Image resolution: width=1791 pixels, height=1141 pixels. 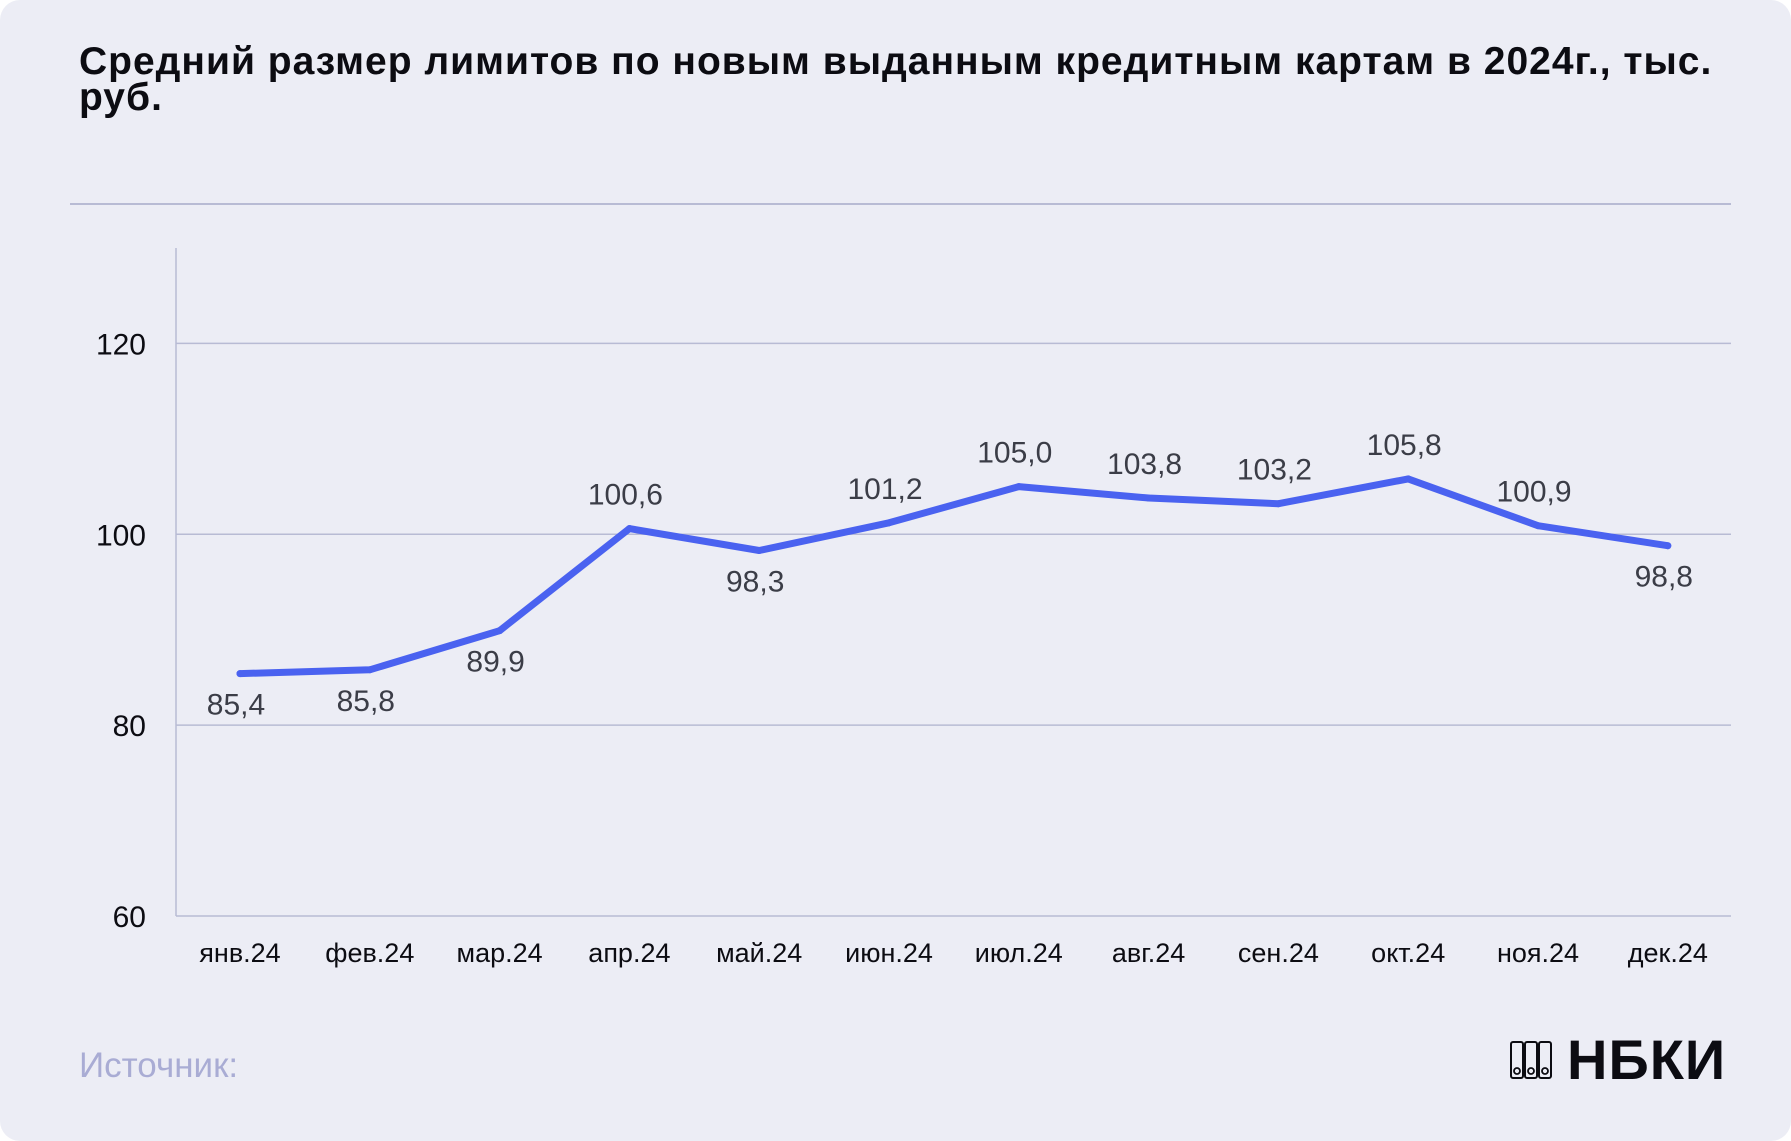 I want to click on source-label: Источник:, so click(x=159, y=1065).